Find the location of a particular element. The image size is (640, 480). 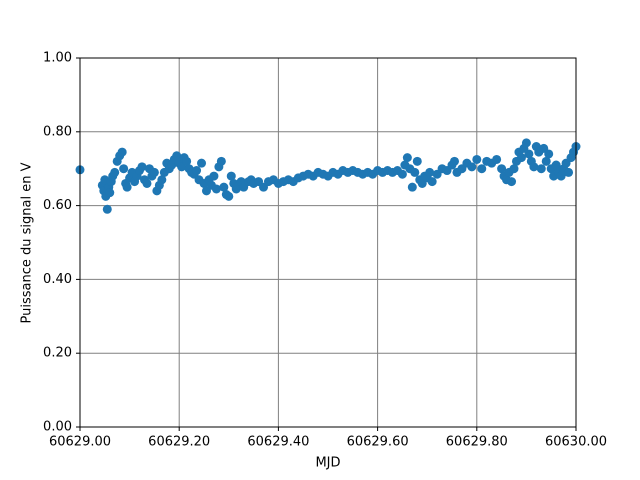

y-tick-label: 0.40 is located at coordinates (57, 279).